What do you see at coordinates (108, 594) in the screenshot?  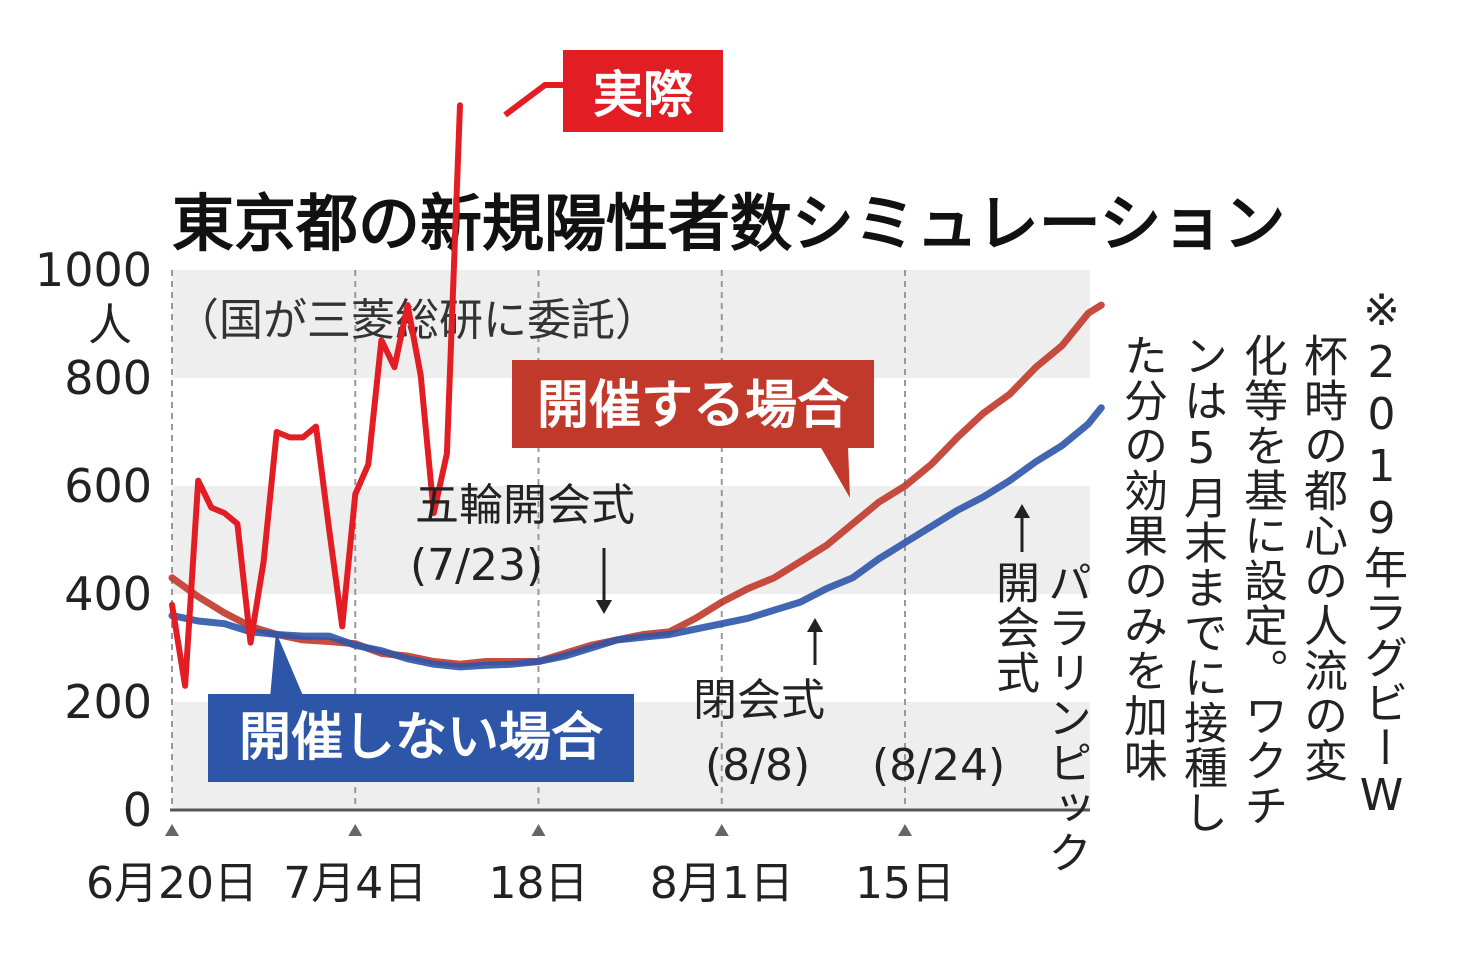 I see `y-tick-label: 400` at bounding box center [108, 594].